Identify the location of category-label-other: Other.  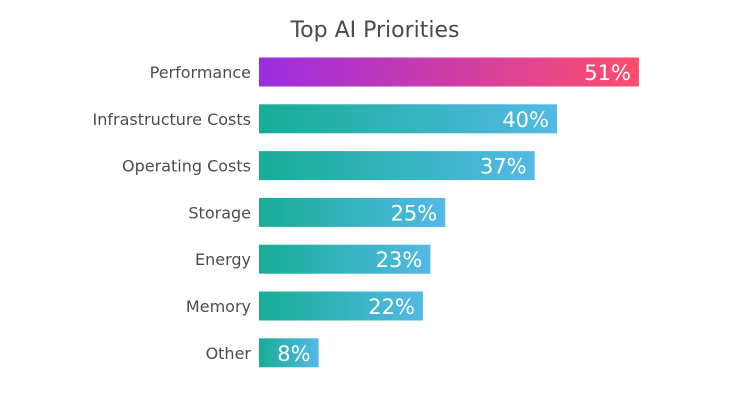
(229, 353).